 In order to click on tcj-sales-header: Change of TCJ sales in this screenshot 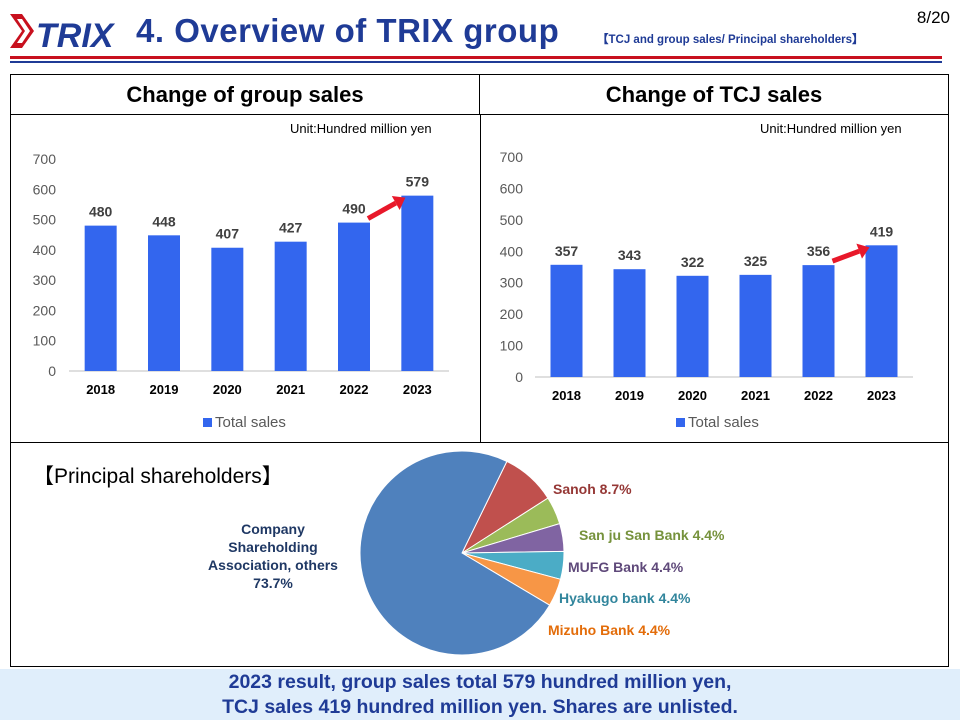, I will do `click(714, 95)`.